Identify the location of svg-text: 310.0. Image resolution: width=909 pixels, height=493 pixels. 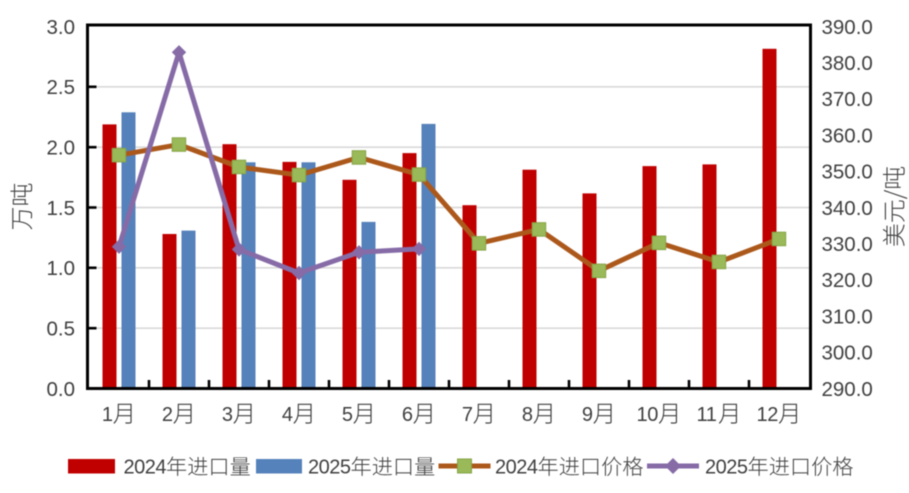
(847, 316).